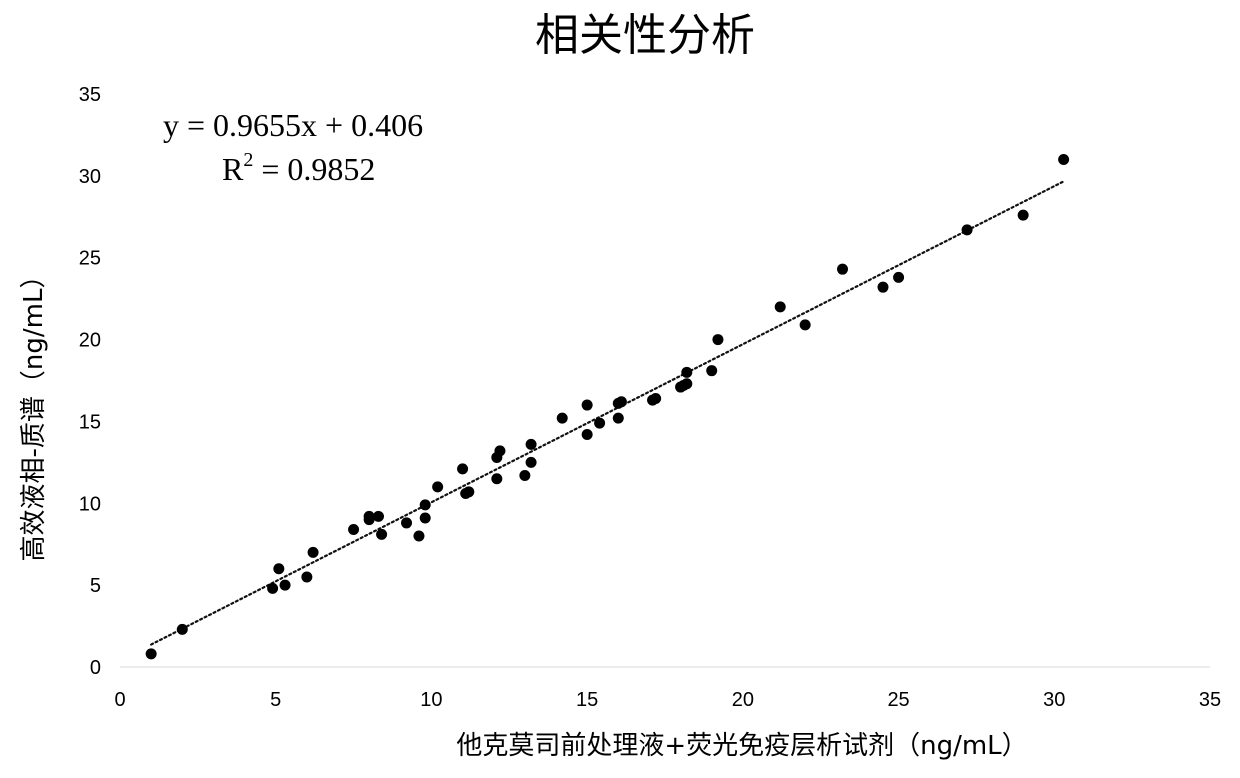  What do you see at coordinates (275, 700) in the screenshot?
I see `x-tick-label: 5` at bounding box center [275, 700].